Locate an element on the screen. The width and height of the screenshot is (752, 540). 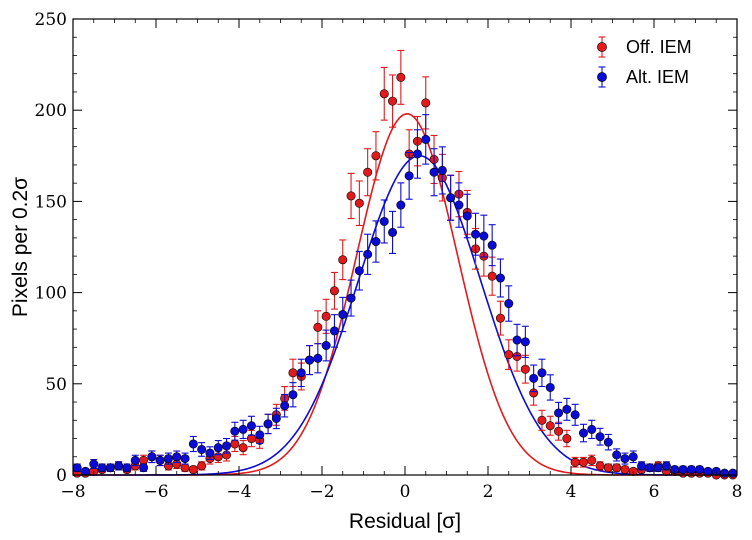
x-tick-label: 6 is located at coordinates (654, 492).